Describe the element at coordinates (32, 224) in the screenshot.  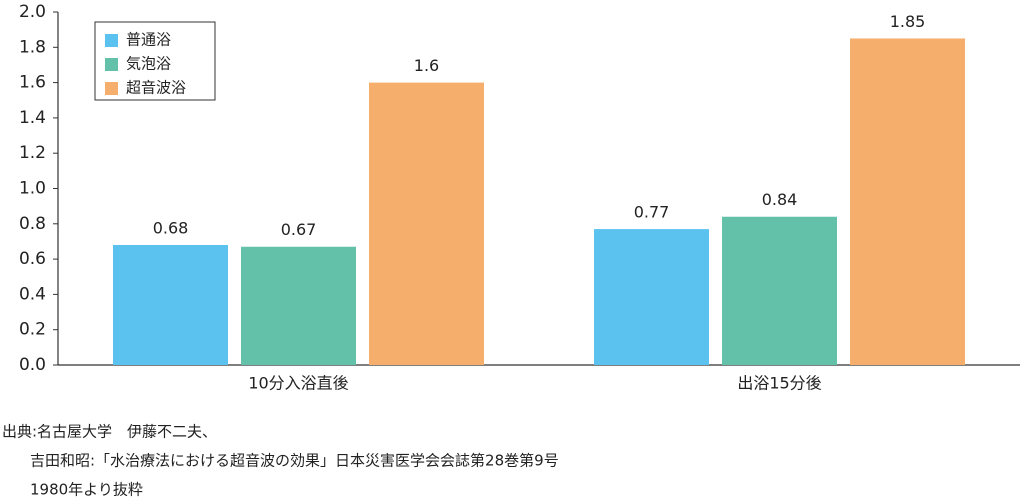
I see `y-tick-label: 0.8` at that location.